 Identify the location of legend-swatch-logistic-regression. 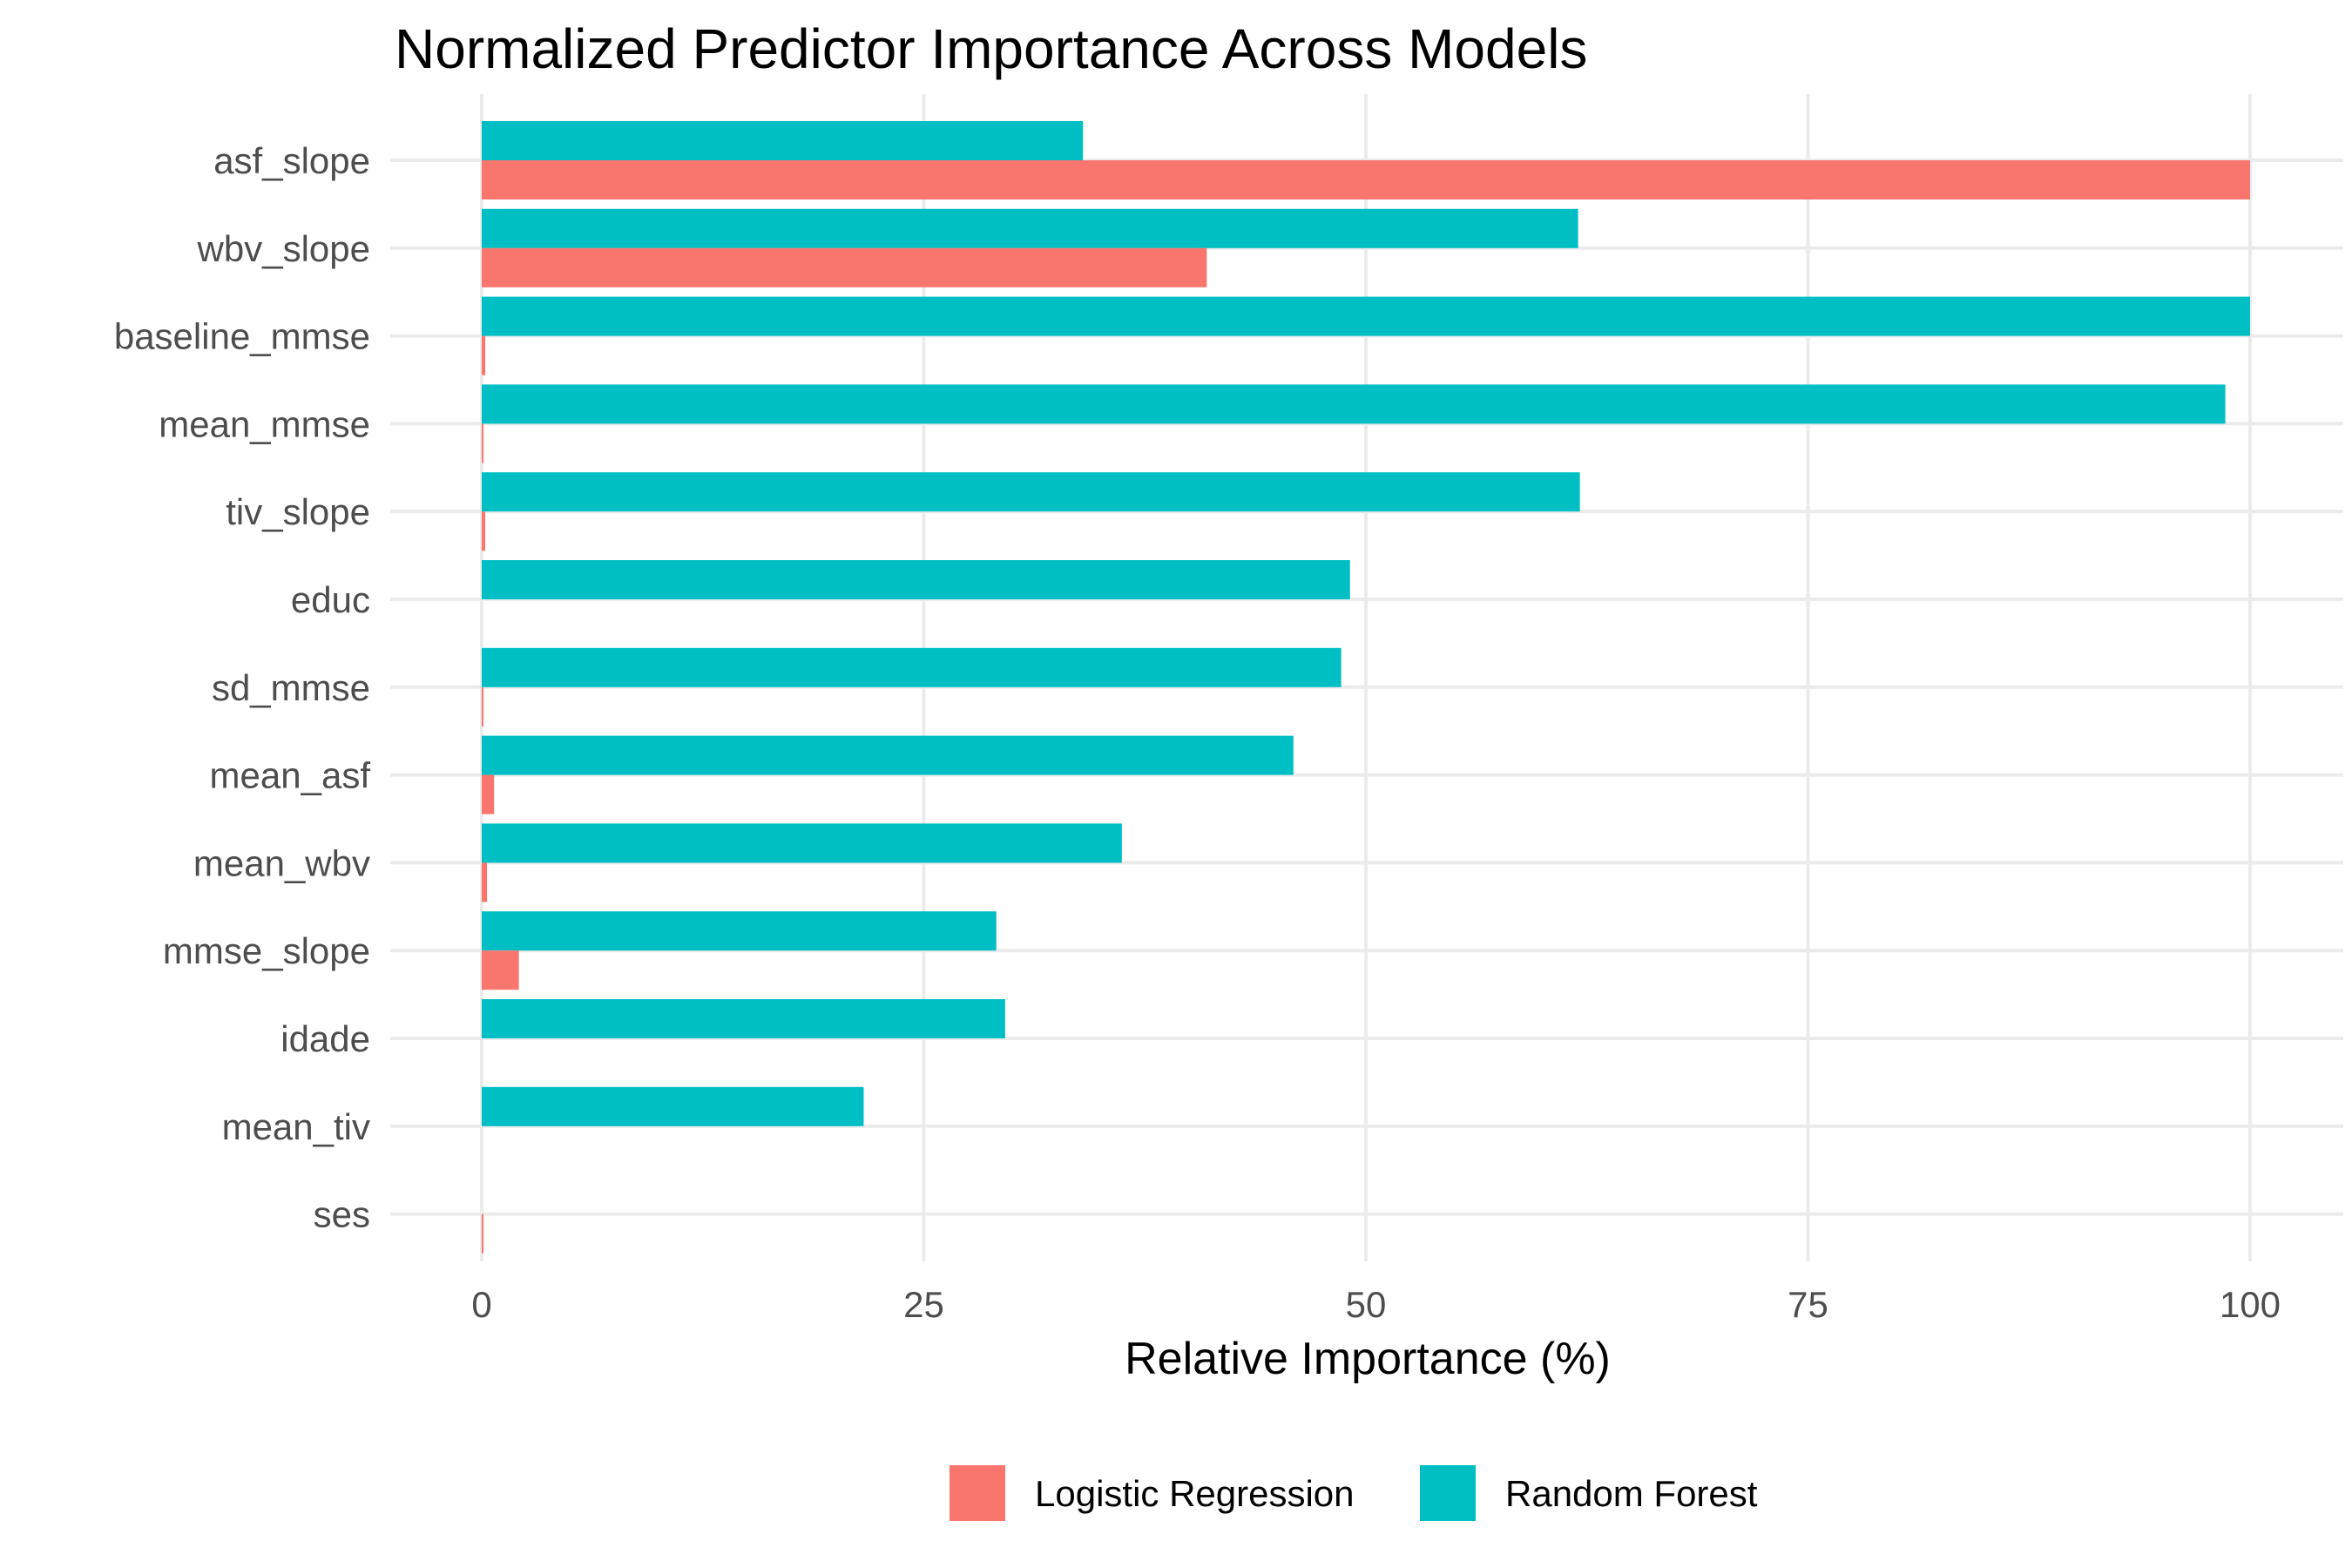
(977, 1493).